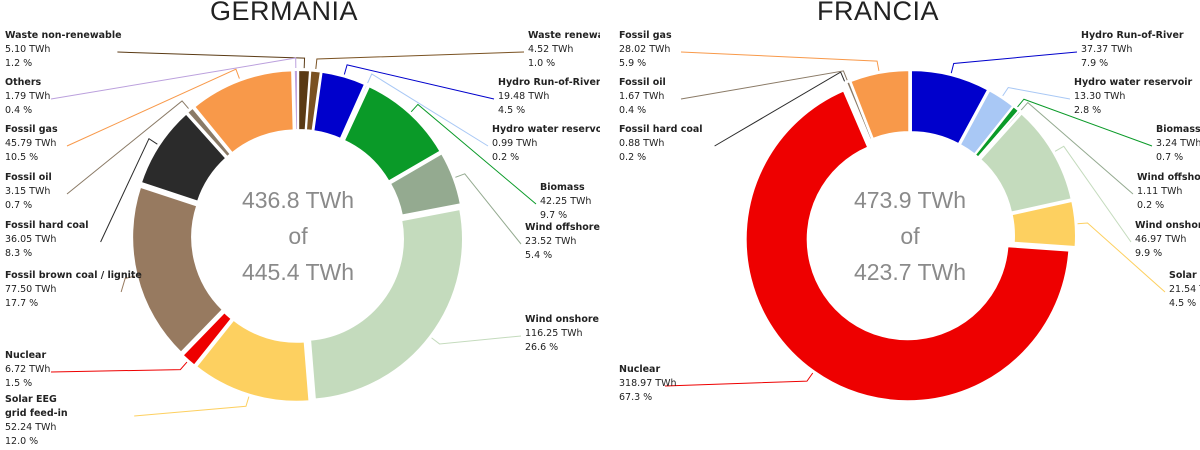  What do you see at coordinates (21, 157) in the screenshot?
I see `label-percent-fossil-gas: 10.5 %` at bounding box center [21, 157].